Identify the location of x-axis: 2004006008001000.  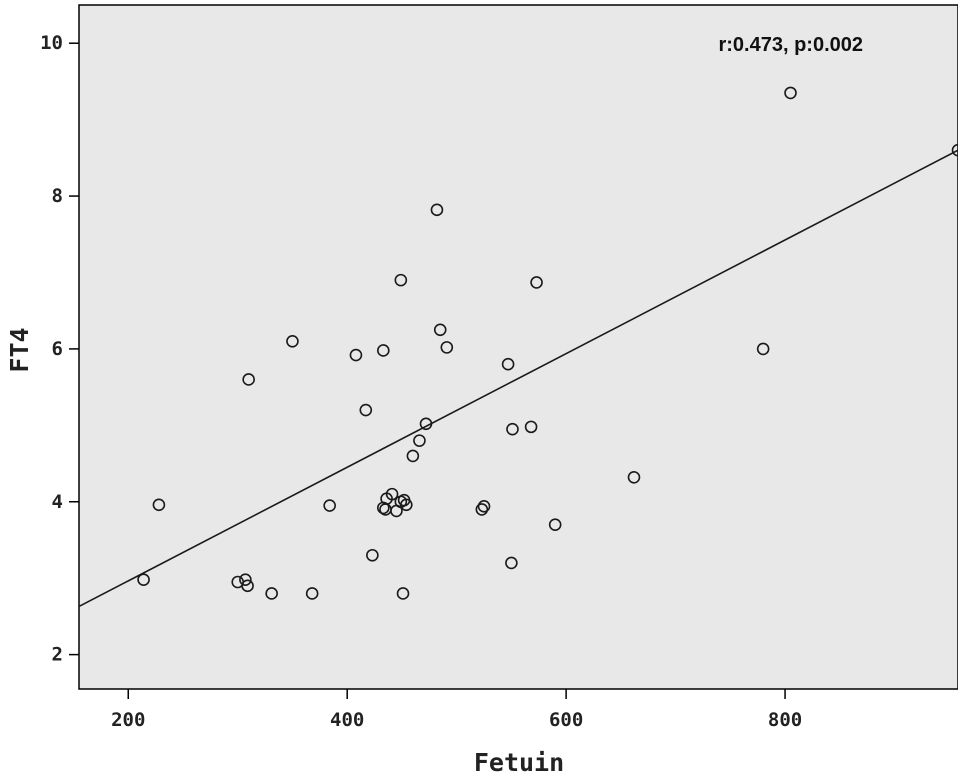
(456, 710).